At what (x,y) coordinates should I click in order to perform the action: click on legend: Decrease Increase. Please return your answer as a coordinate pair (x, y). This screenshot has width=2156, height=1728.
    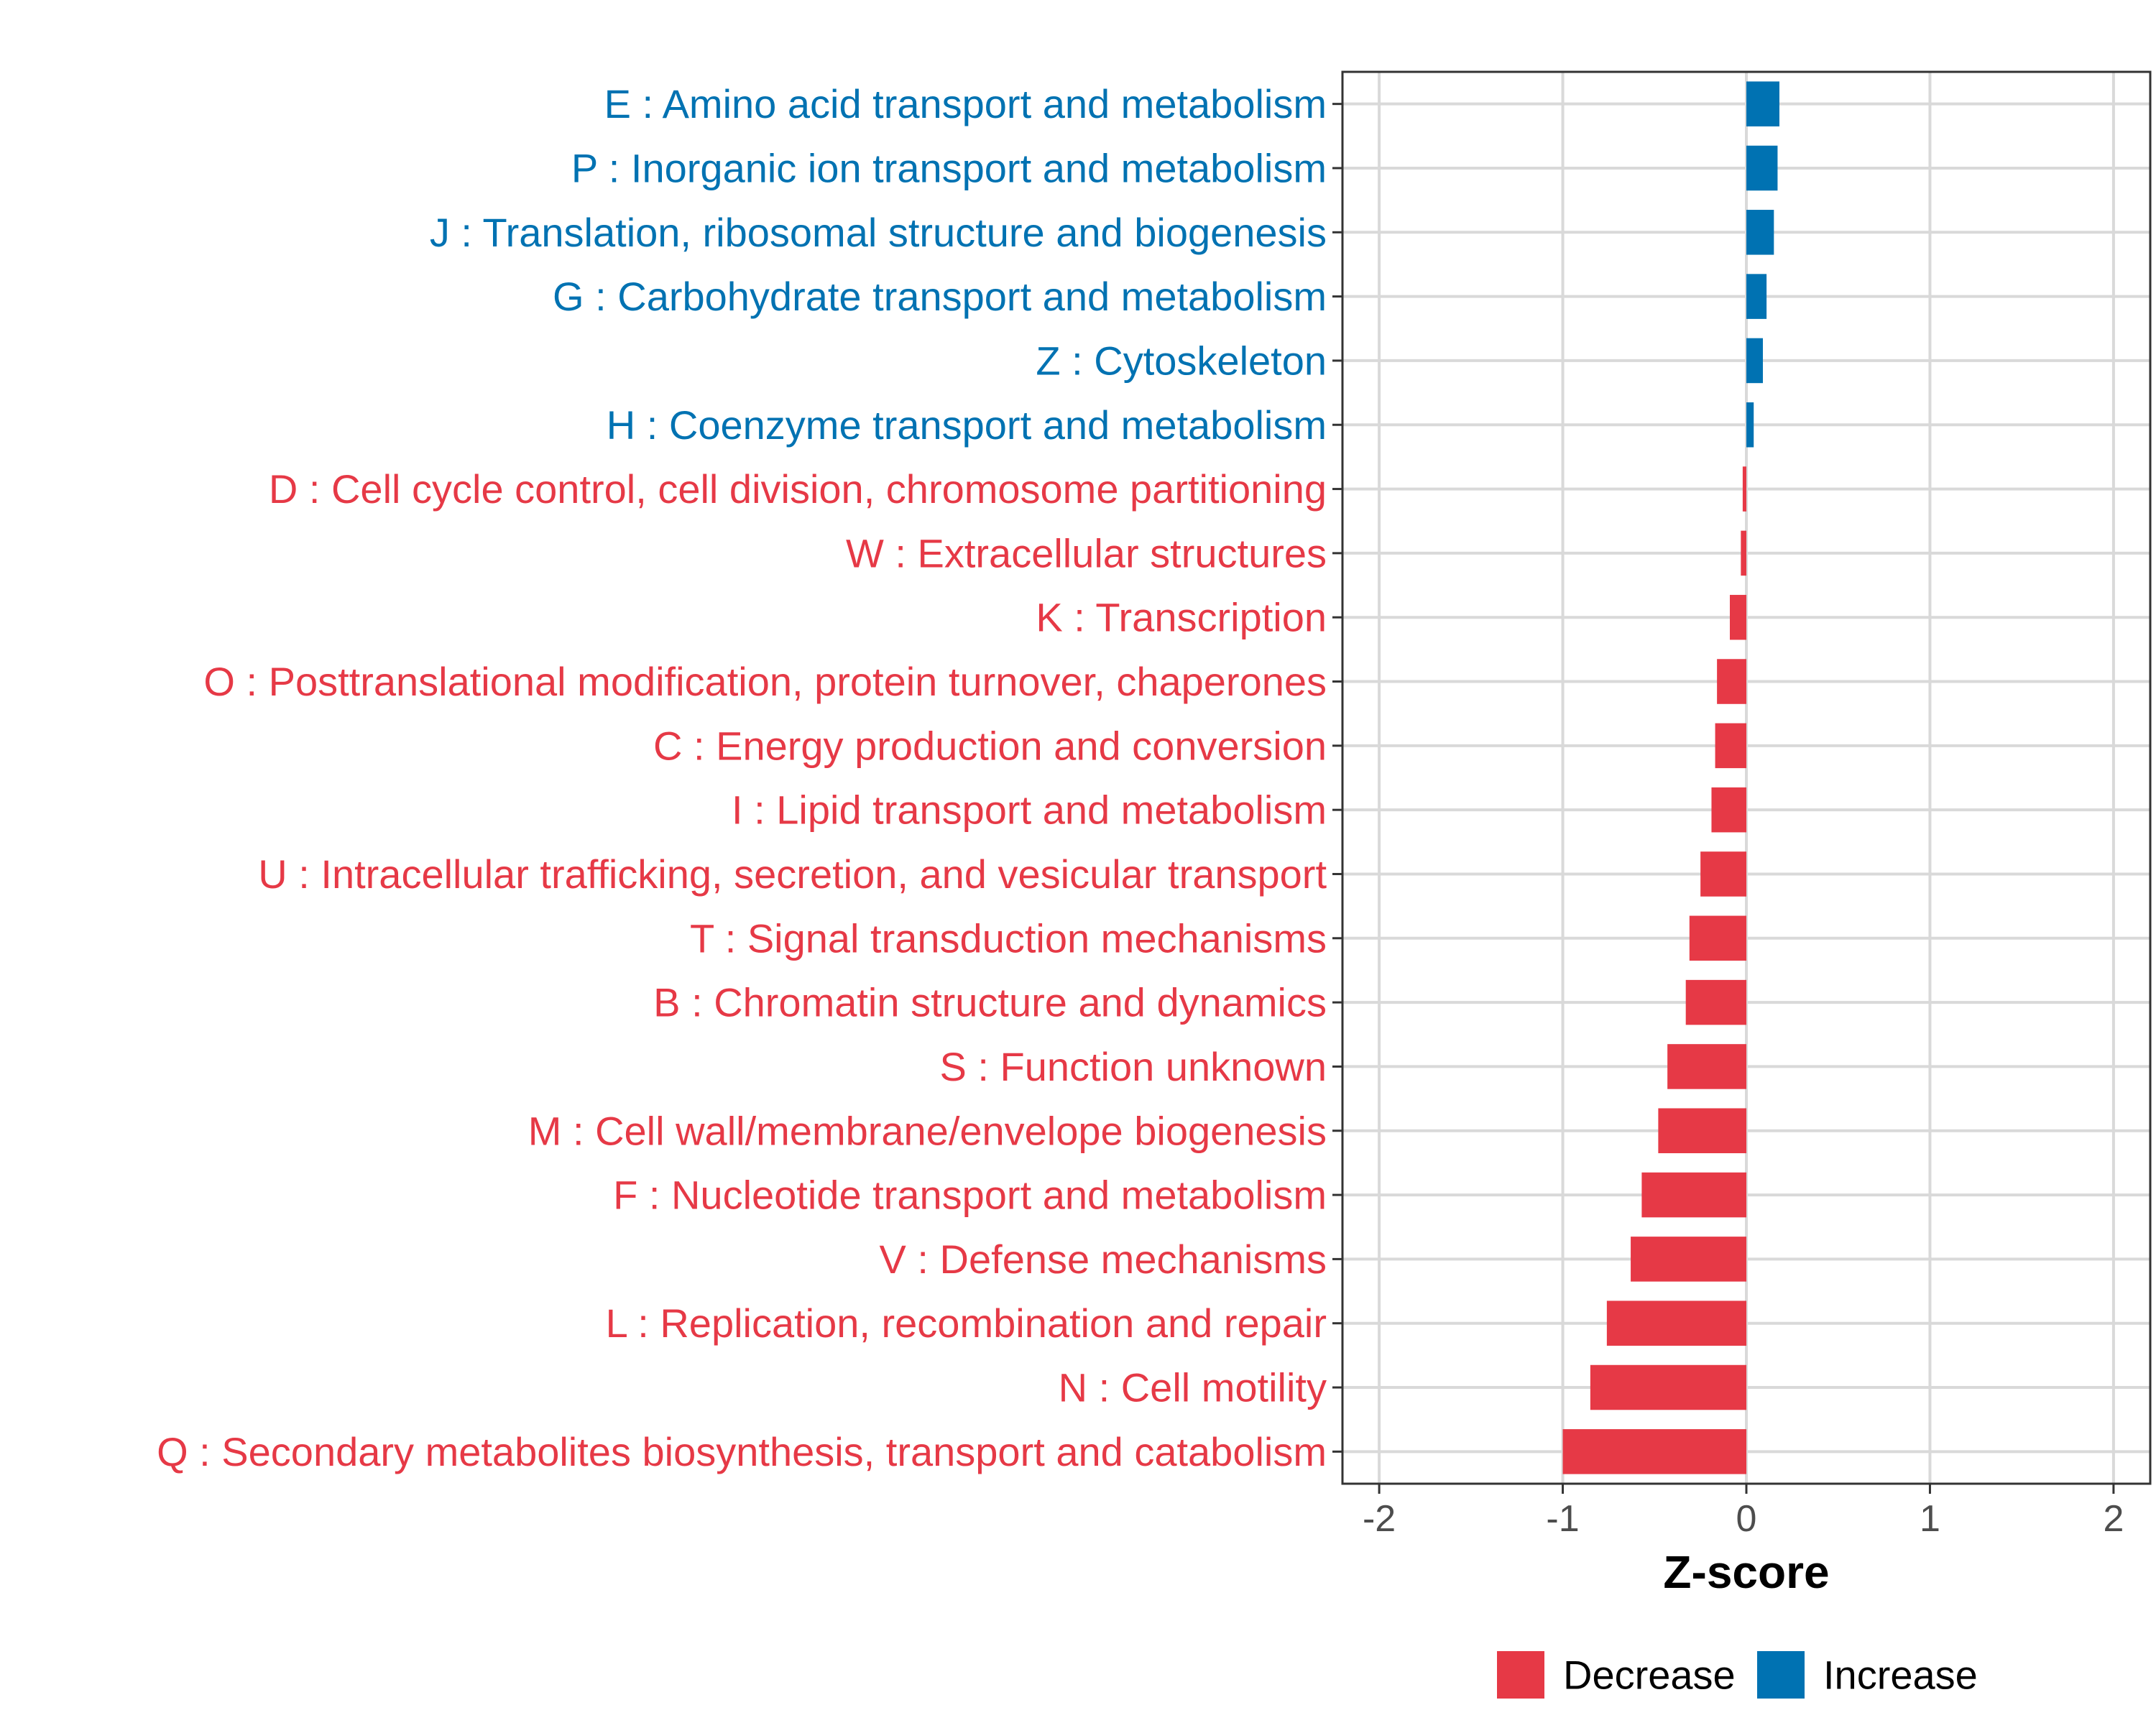
    Looking at the image, I should click on (1738, 1675).